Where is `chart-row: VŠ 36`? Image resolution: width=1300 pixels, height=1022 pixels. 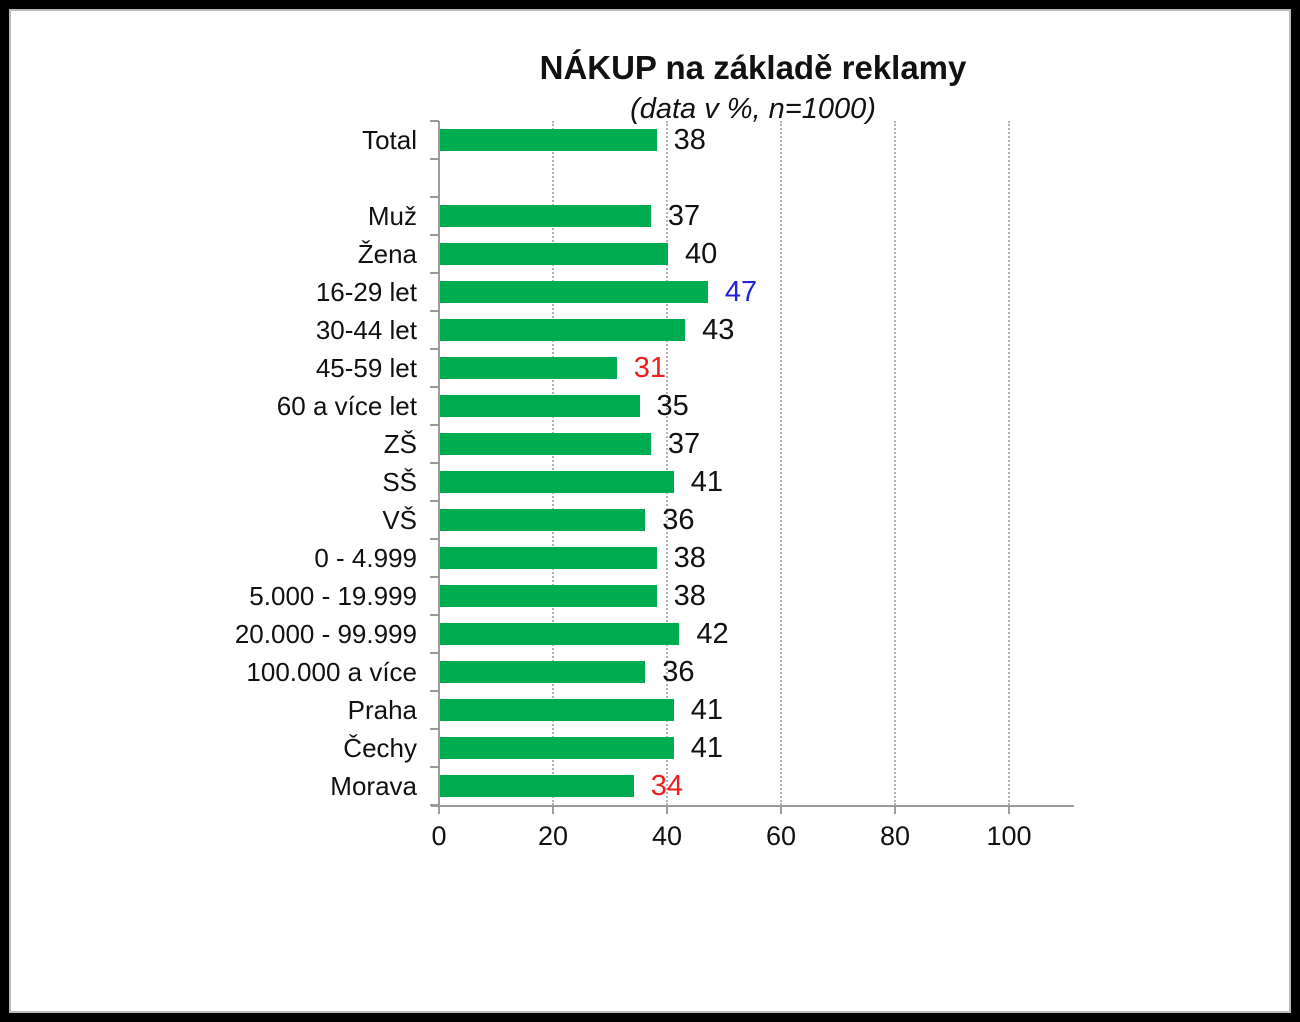
chart-row: VŠ 36 is located at coordinates (554, 520).